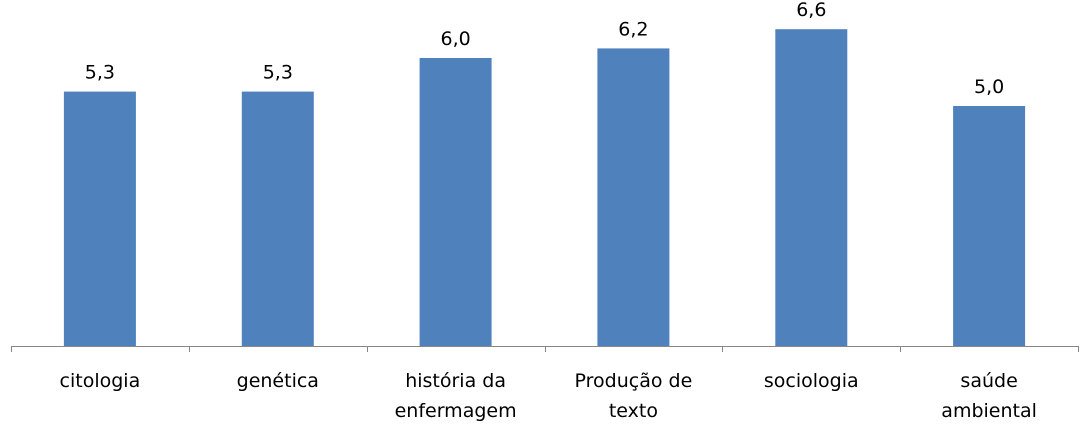 Image resolution: width=1081 pixels, height=427 pixels. I want to click on category-label-line: sociologia, so click(811, 381).